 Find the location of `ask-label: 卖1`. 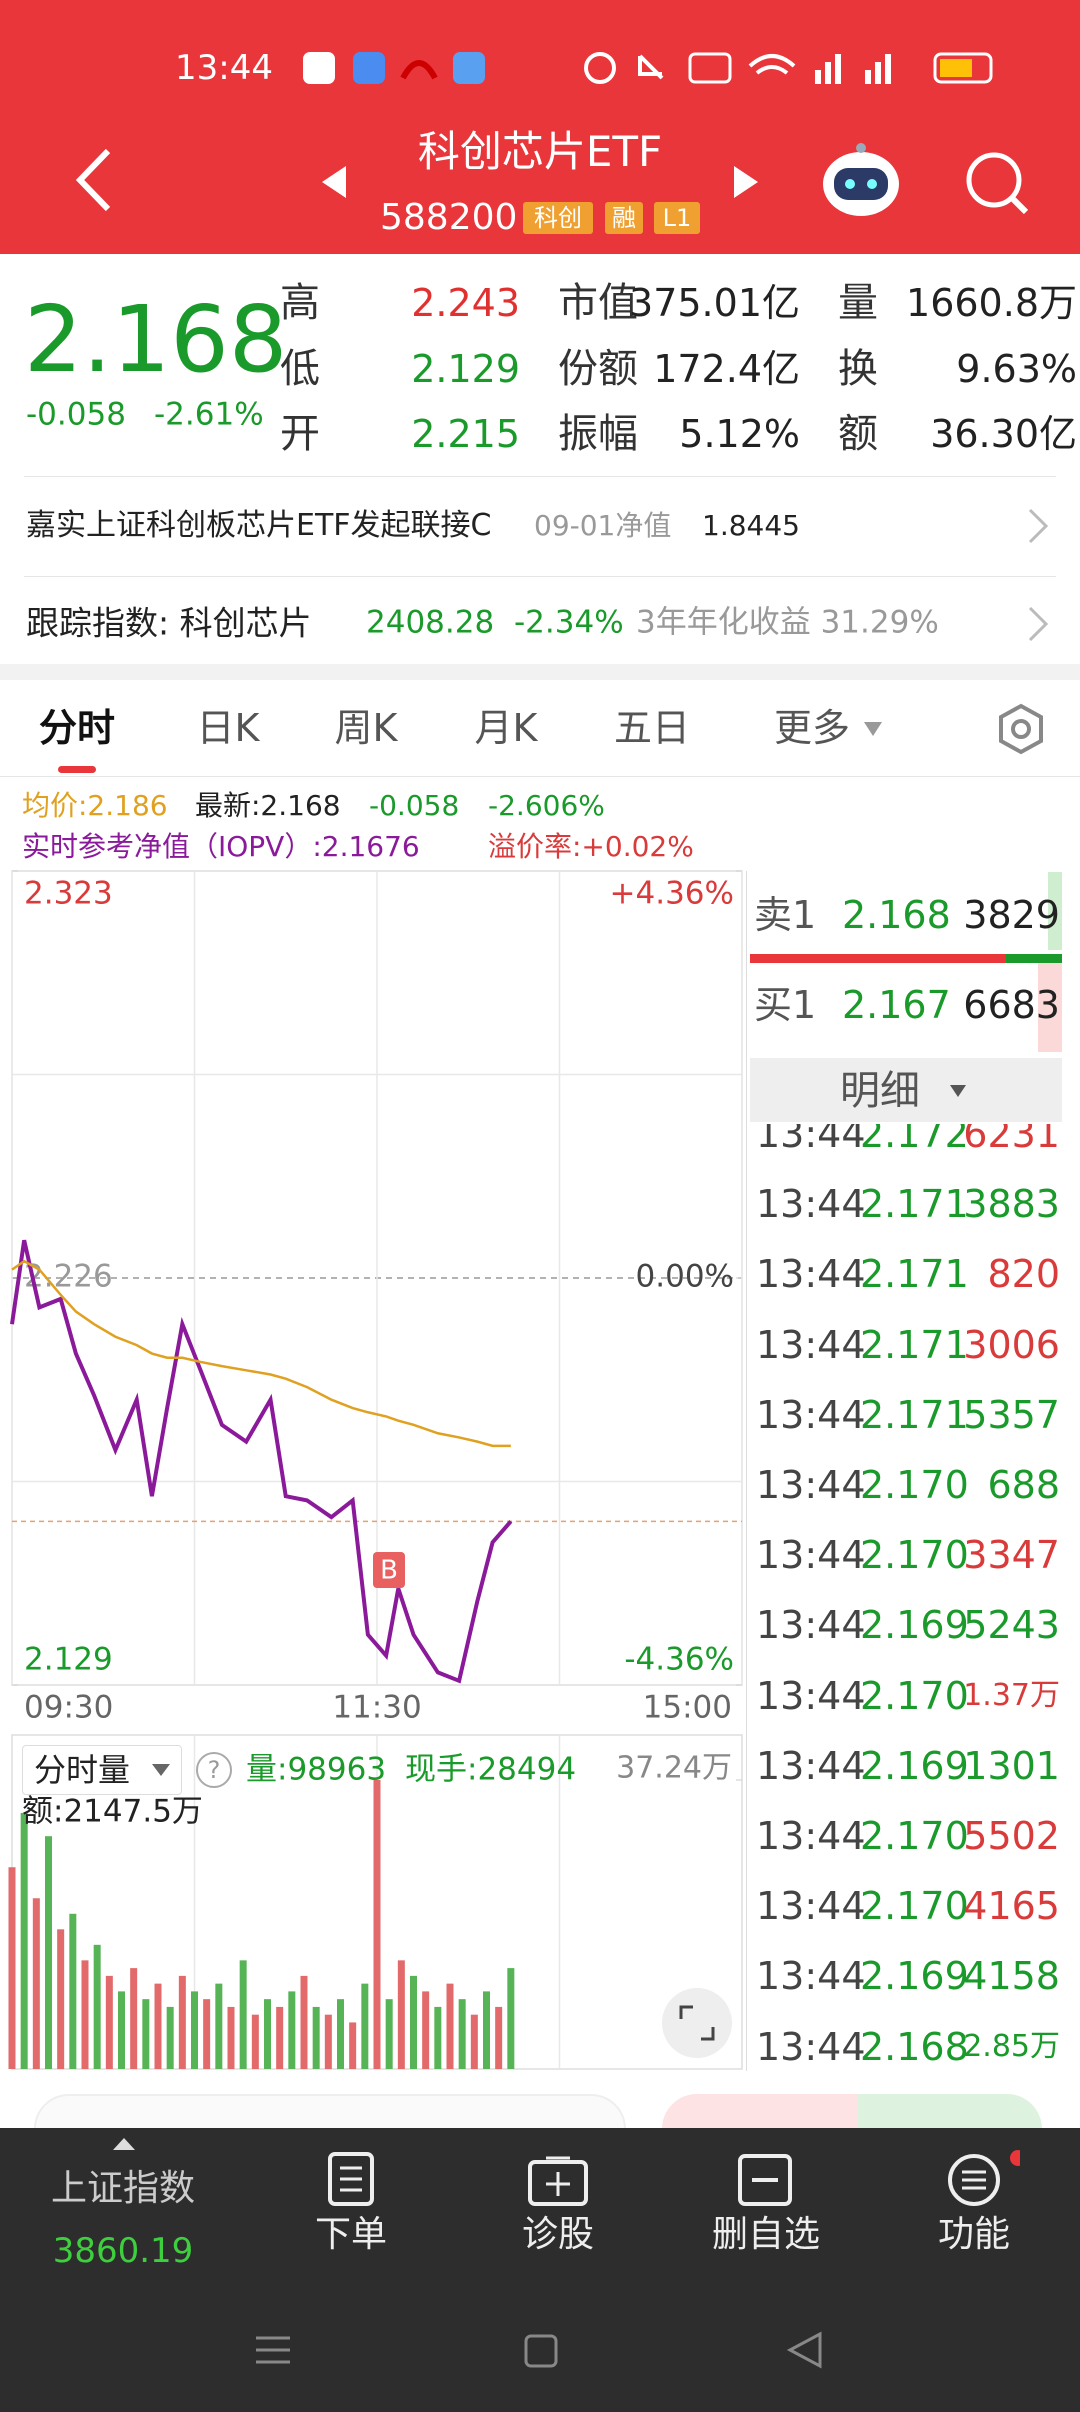

ask-label: 卖1 is located at coordinates (785, 915).